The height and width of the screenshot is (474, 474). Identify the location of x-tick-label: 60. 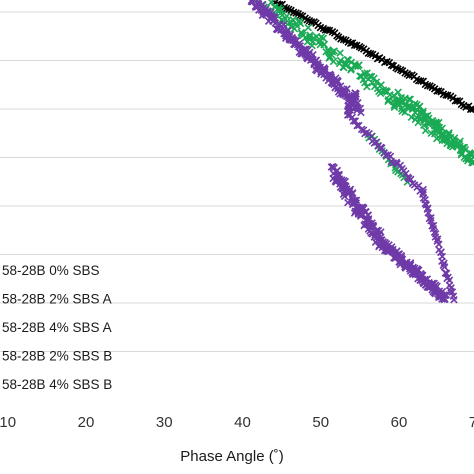
(399, 422).